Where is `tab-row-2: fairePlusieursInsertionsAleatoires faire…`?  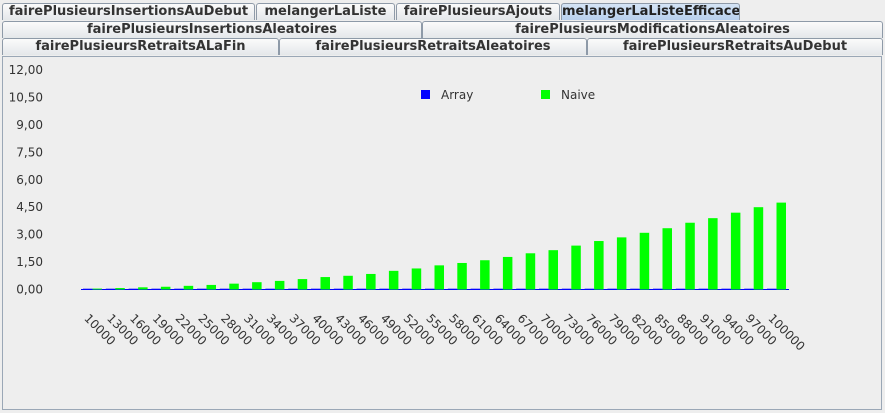 tab-row-2: fairePlusieursInsertionsAleatoires faire… is located at coordinates (442, 30).